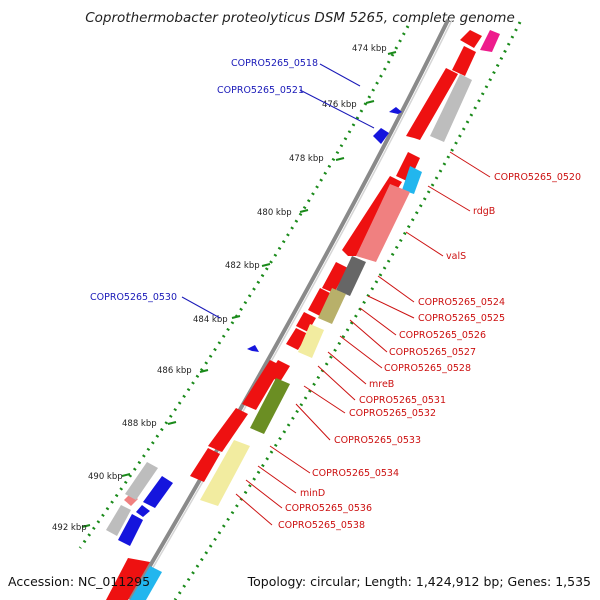 The height and width of the screenshot is (600, 600). Describe the element at coordinates (328, 508) in the screenshot. I see `gene-label: COPRO5265_0536` at that location.